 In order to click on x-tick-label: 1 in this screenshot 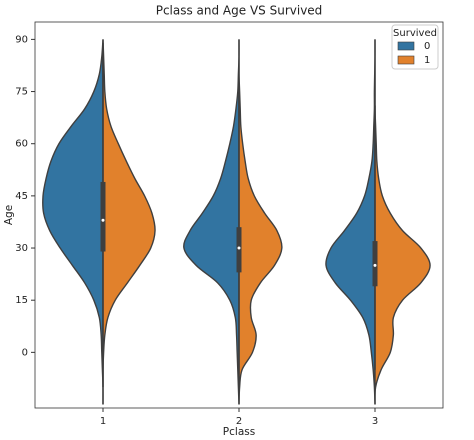, I will do `click(103, 421)`.